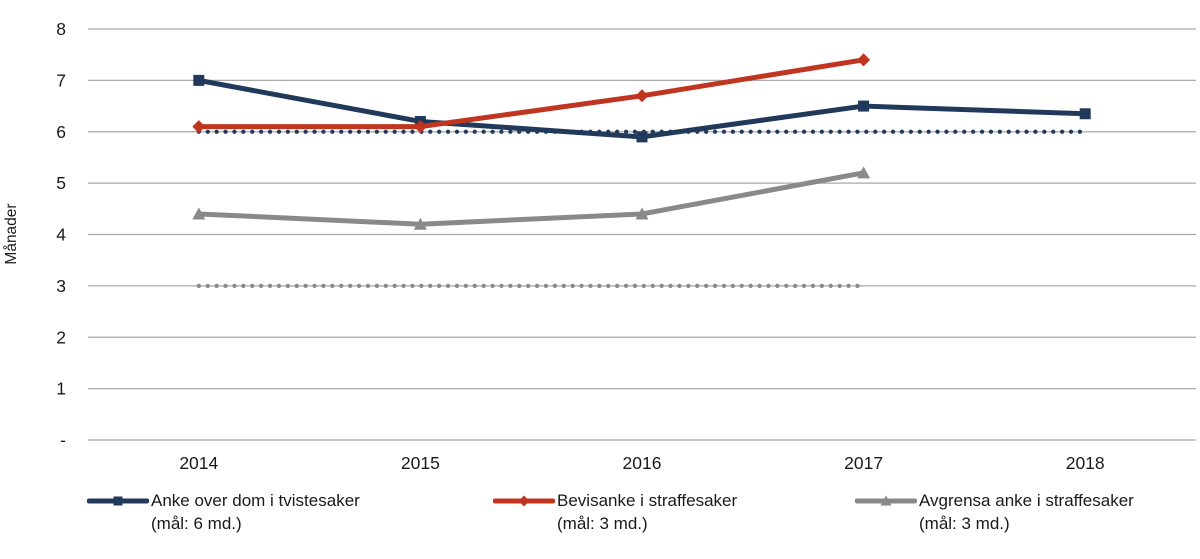 The image size is (1200, 559). I want to click on legend-label-line1: Anke over dom i tvistesaker, so click(255, 500).